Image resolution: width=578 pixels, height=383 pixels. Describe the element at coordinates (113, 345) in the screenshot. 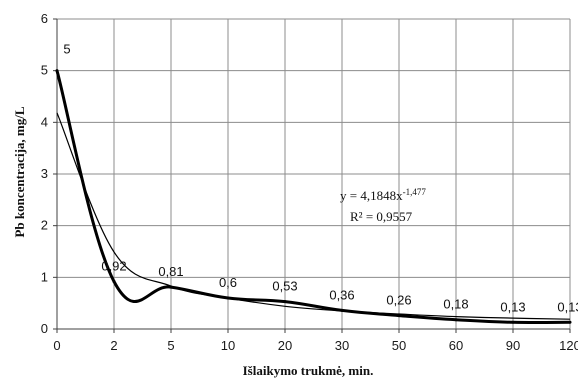

I see `x-tick-label: 2` at that location.